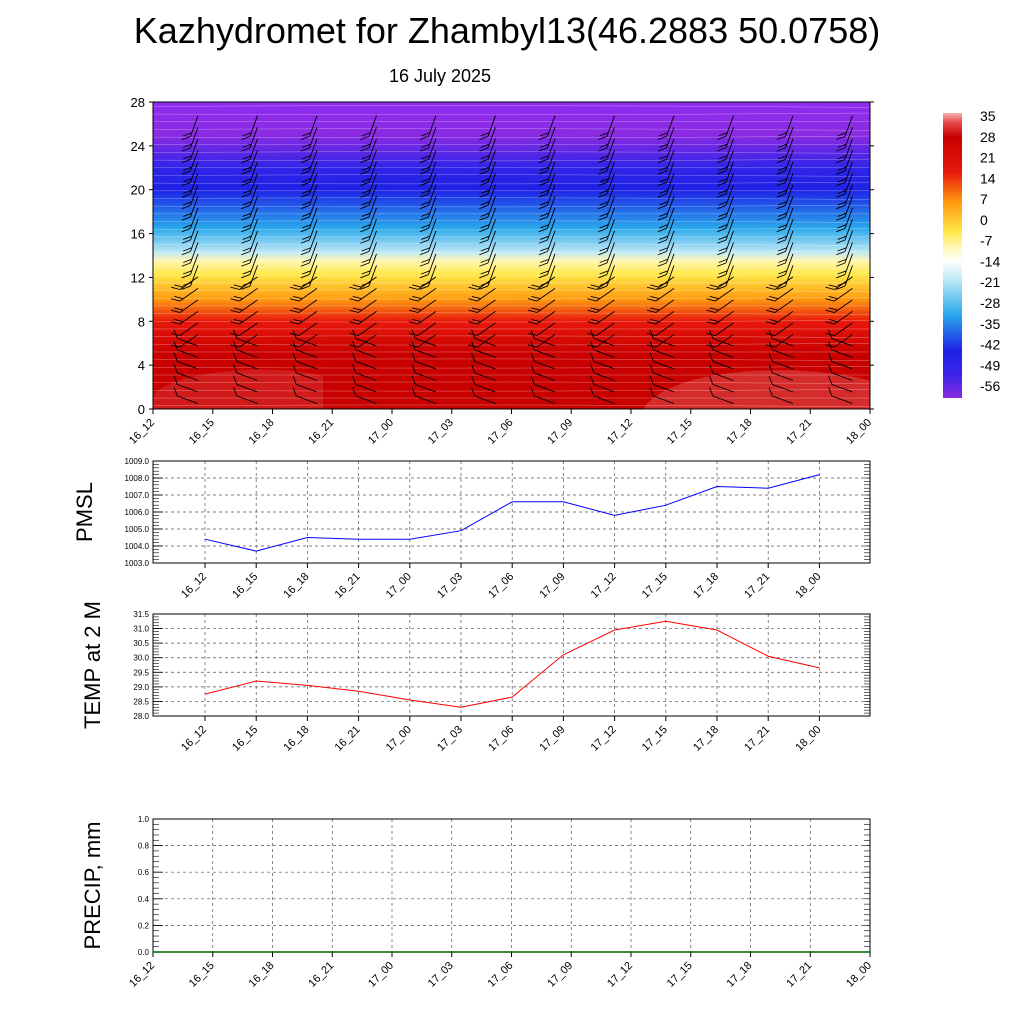  I want to click on y-tick-label: 16, so click(138, 234).